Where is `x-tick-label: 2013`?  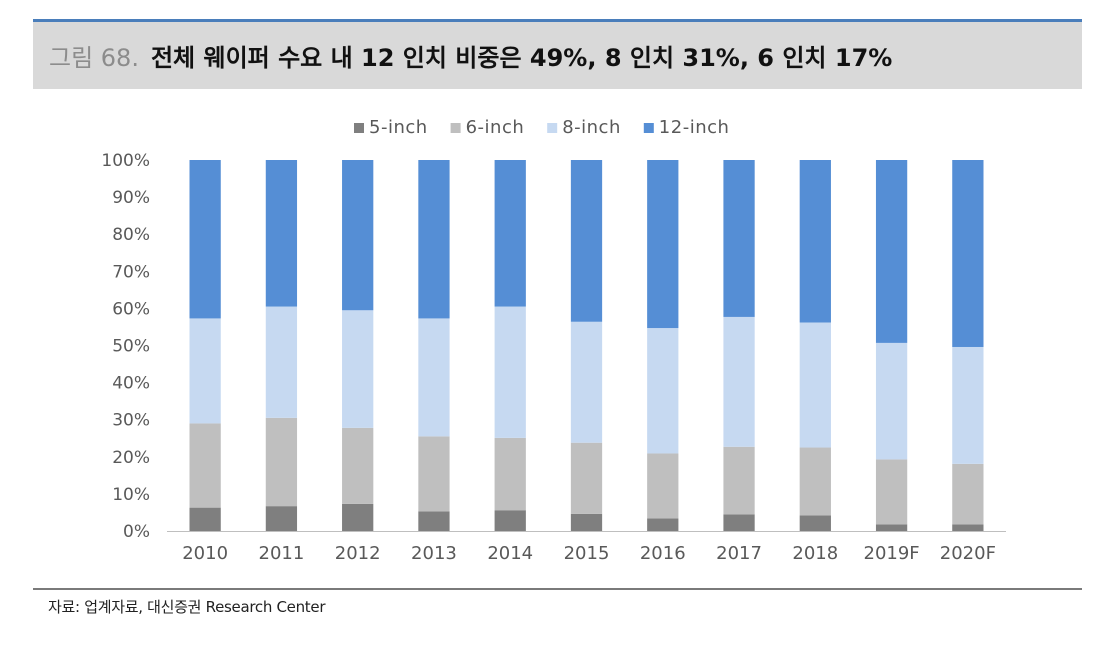 x-tick-label: 2013 is located at coordinates (434, 553).